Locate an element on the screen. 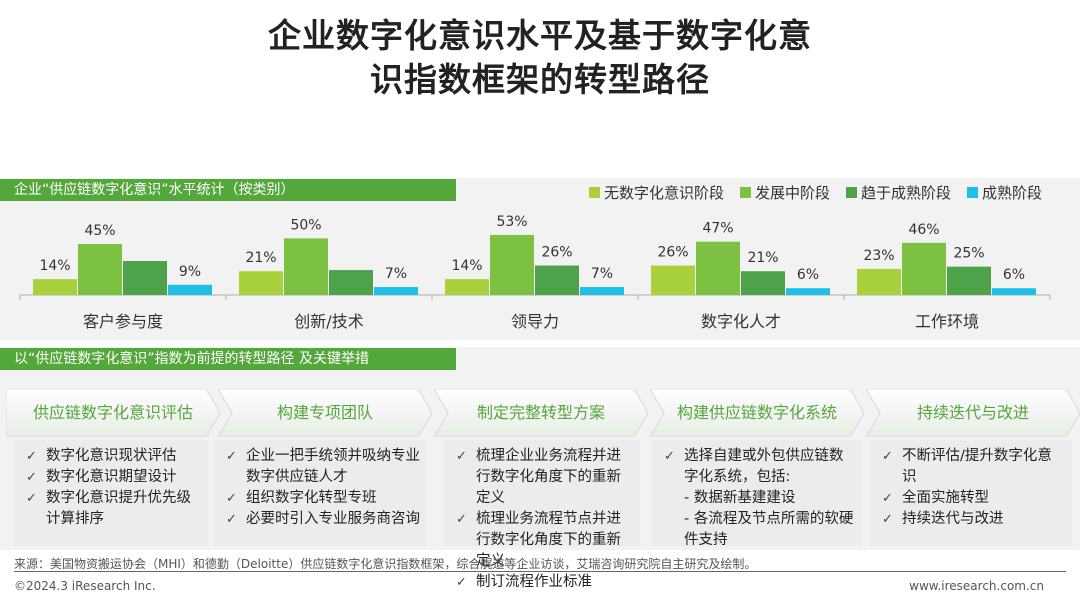  list-item: ✓ 数字化意识现状评估 is located at coordinates (113, 456).